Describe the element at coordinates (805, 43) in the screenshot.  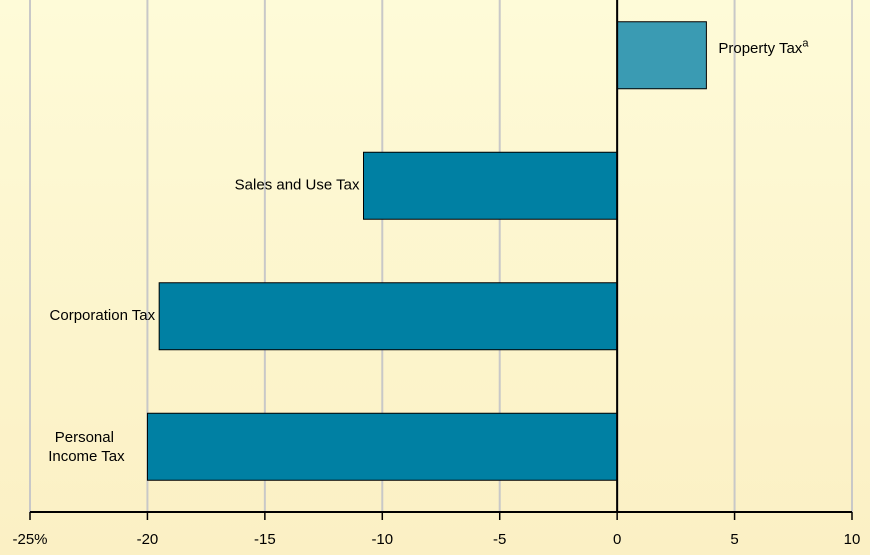
I see `superscript: a` at that location.